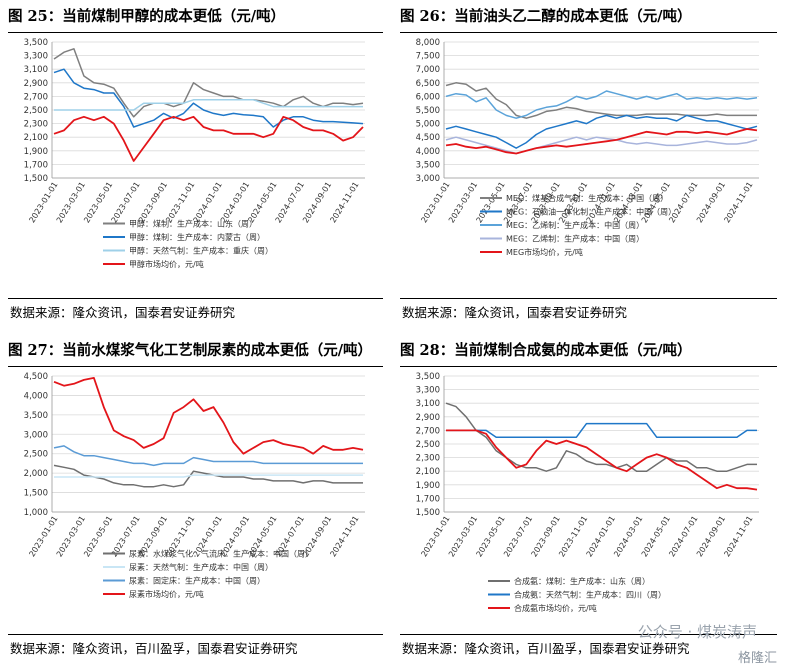  What do you see at coordinates (546, 16) in the screenshot?
I see `chart-title: 图 26：当前油头乙二醇的成本更低（元/吨）` at bounding box center [546, 16].